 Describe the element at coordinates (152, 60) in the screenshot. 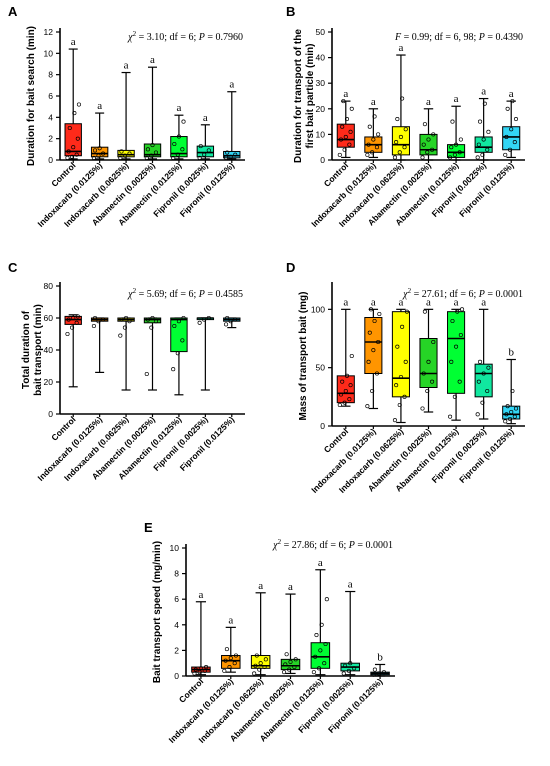

I see `sig-letter-a-3: a` at that location.